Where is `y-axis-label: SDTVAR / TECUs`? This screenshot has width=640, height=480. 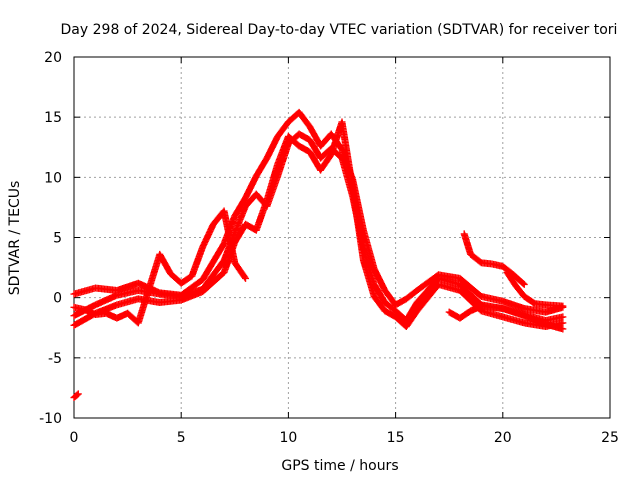
y-axis-label: SDTVAR / TECUs is located at coordinates (15, 238).